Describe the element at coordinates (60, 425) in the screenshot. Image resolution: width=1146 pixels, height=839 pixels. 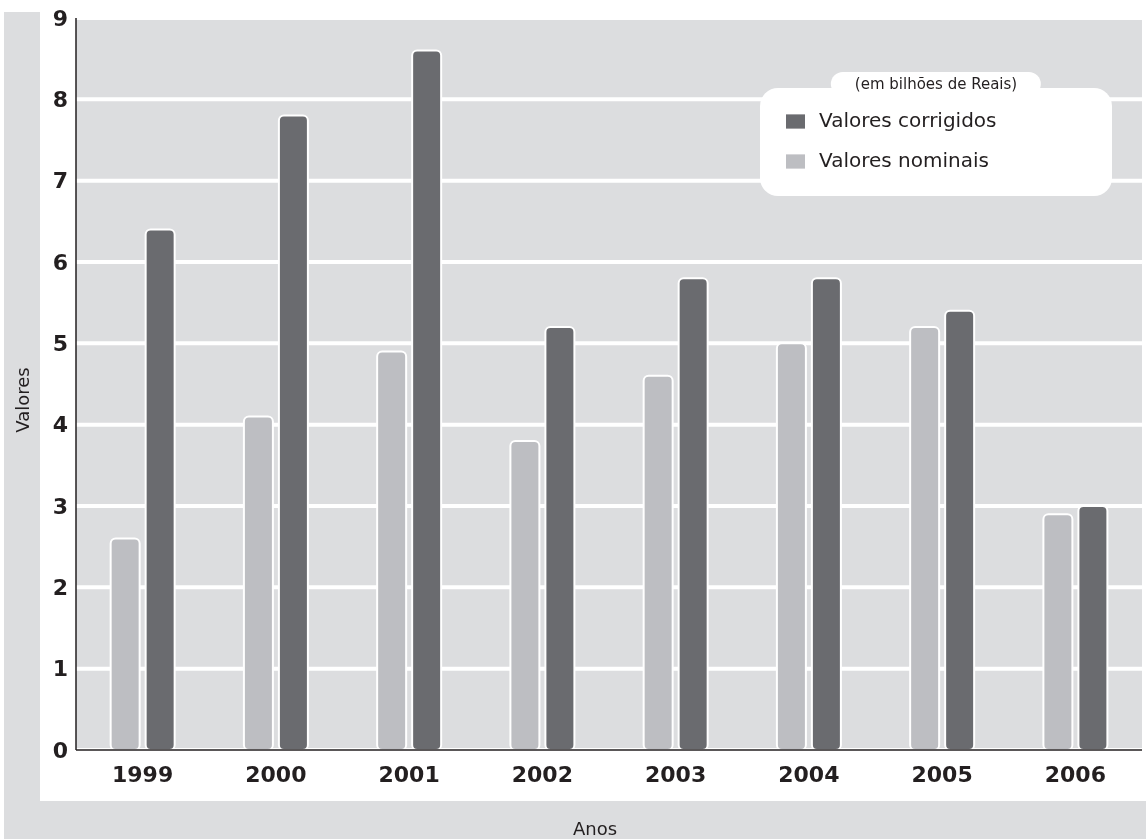
I see `y-tick-label: 4` at that location.